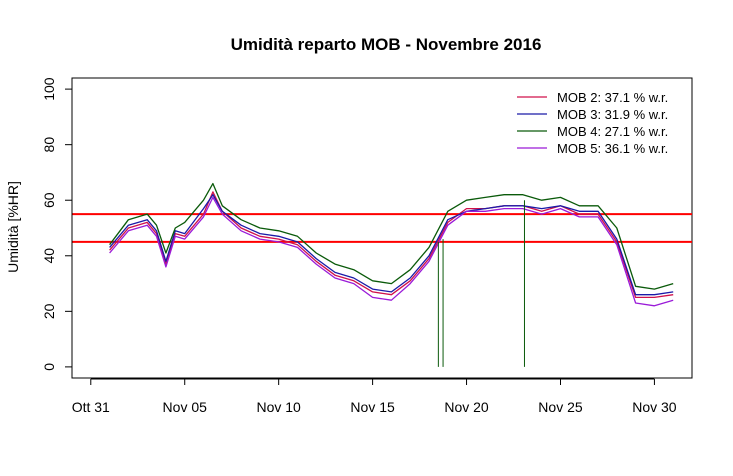 This screenshot has height=476, width=733. What do you see at coordinates (49, 200) in the screenshot?
I see `y-tick-label: 60` at bounding box center [49, 200].